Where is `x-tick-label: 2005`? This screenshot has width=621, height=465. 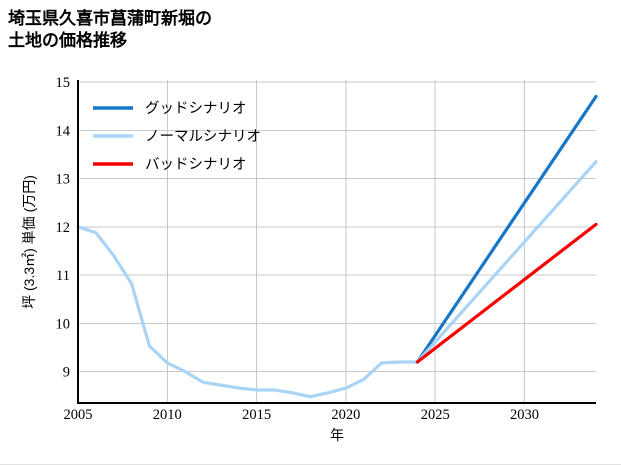 x-tick-label: 2005 is located at coordinates (78, 415).